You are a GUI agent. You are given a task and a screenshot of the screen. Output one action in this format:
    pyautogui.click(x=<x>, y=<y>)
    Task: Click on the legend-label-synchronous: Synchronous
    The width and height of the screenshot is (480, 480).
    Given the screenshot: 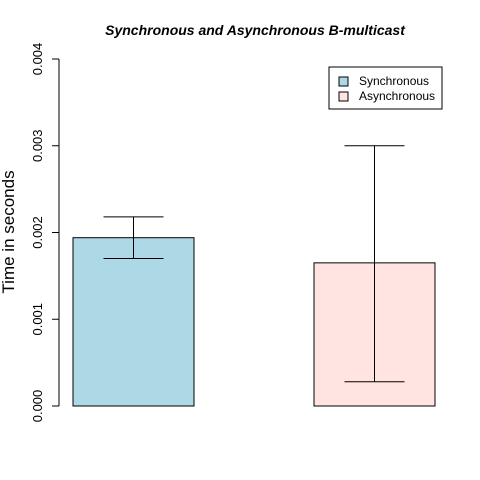 What is the action you would take?
    pyautogui.click(x=394, y=81)
    